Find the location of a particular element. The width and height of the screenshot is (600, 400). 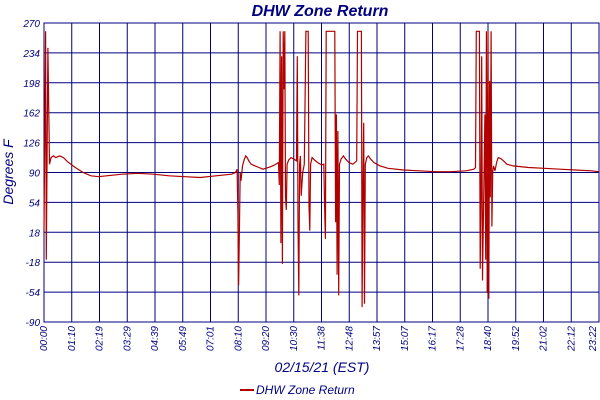

x-tick-label: 17:28 is located at coordinates (460, 338).